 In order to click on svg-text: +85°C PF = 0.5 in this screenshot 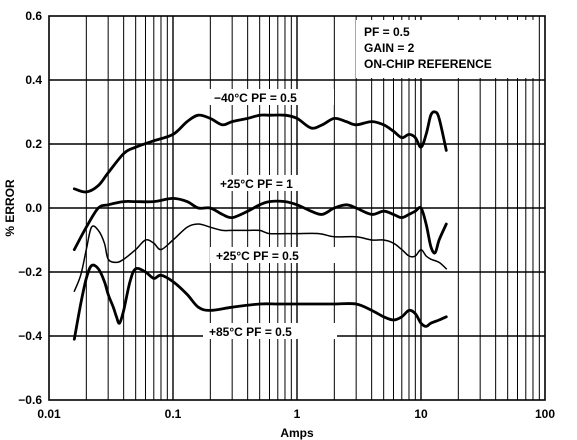, I will do `click(250, 332)`.